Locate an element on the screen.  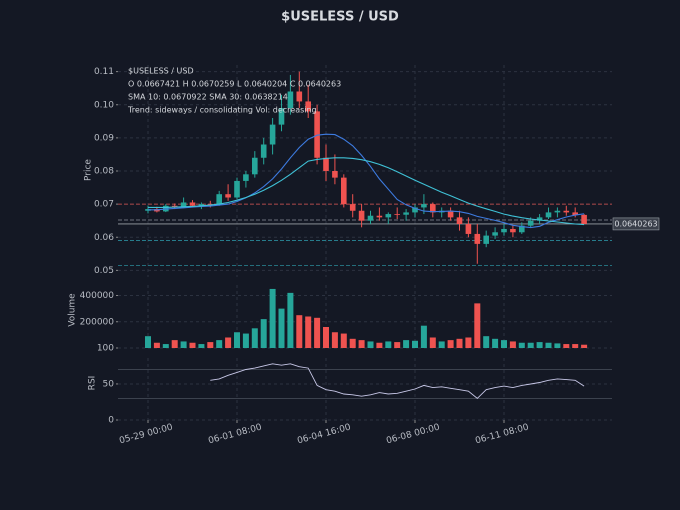
price-label: 0.0640263 is located at coordinates (635, 223).